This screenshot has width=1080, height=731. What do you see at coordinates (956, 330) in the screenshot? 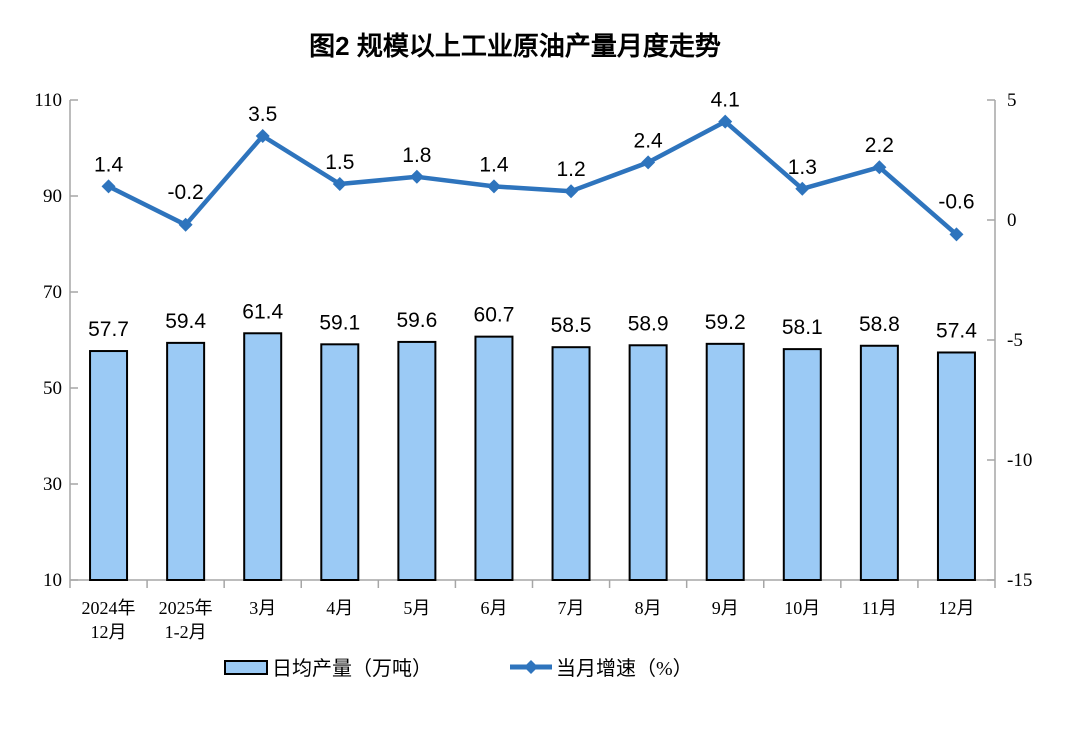
I see `bar-value-label: 57.4` at bounding box center [956, 330].